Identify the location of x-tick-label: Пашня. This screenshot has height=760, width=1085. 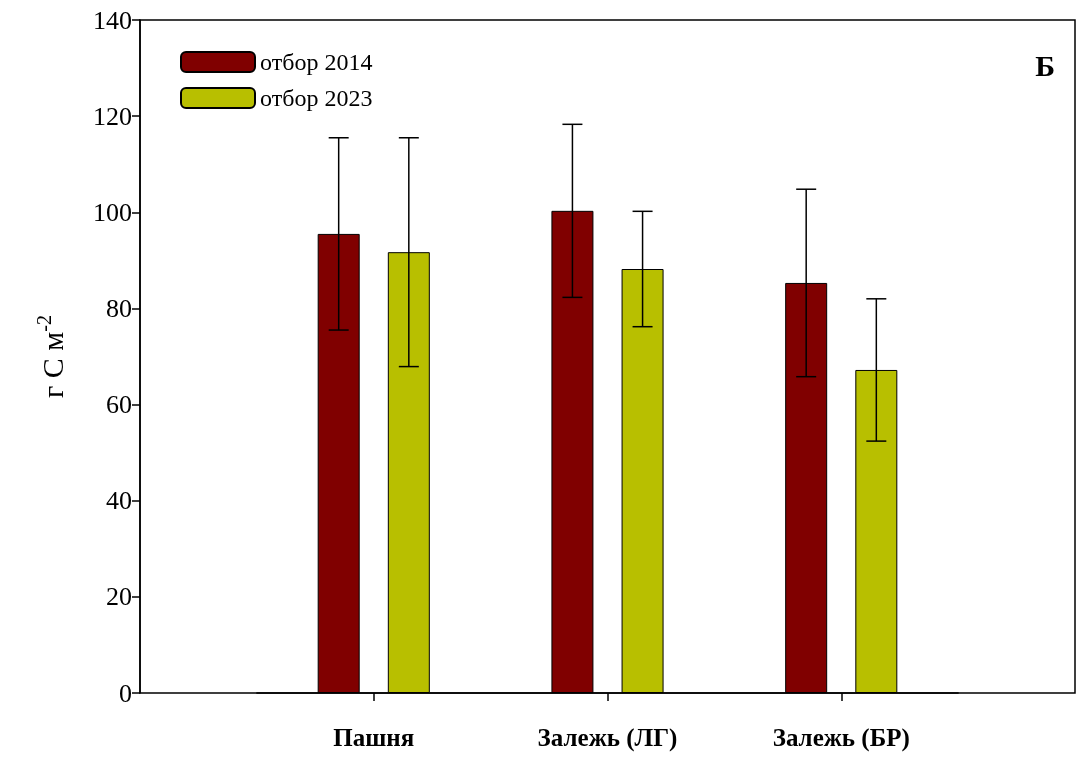
(374, 737).